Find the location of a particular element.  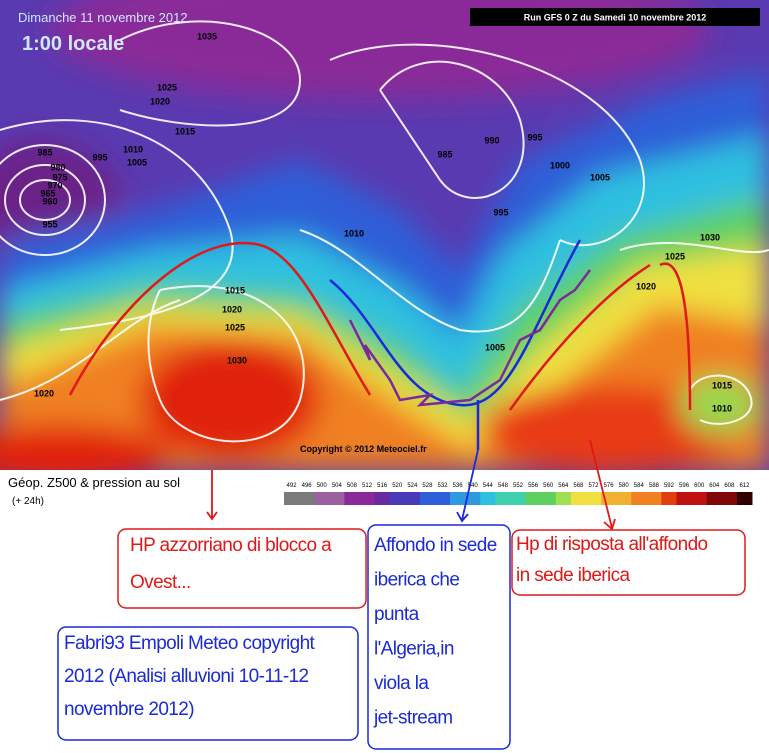

scale-label: 548 is located at coordinates (503, 486).